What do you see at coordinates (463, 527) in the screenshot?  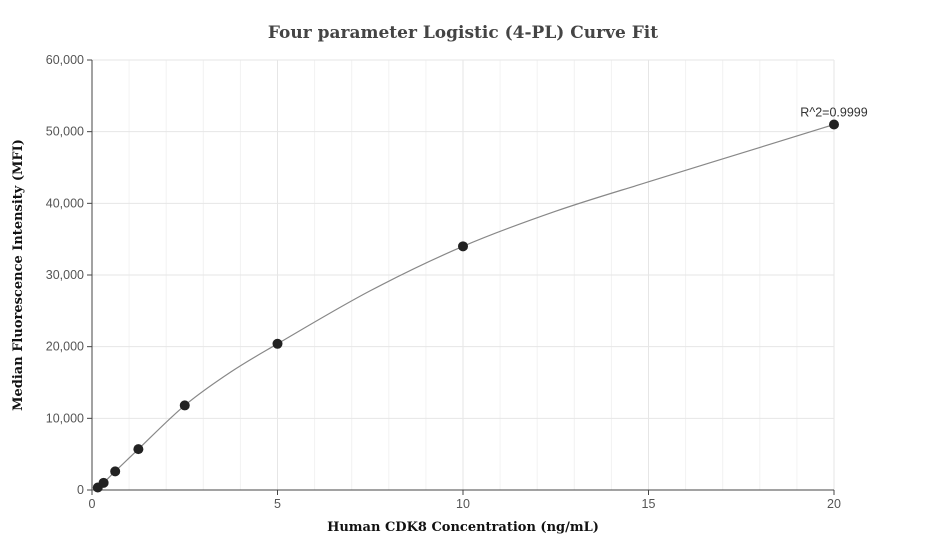 I see `x-axis-title: Human CDK8 Concentration (ng/mL)` at bounding box center [463, 527].